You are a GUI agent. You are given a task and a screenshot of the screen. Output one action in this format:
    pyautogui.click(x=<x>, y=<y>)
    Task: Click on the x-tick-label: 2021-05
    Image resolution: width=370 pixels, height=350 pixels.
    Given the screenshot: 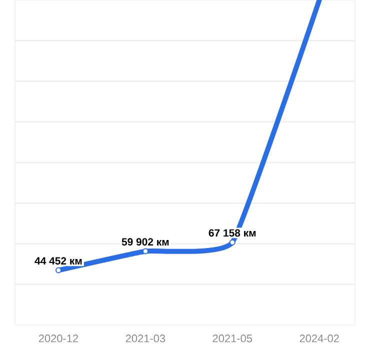 What is the action you would take?
    pyautogui.click(x=232, y=338)
    